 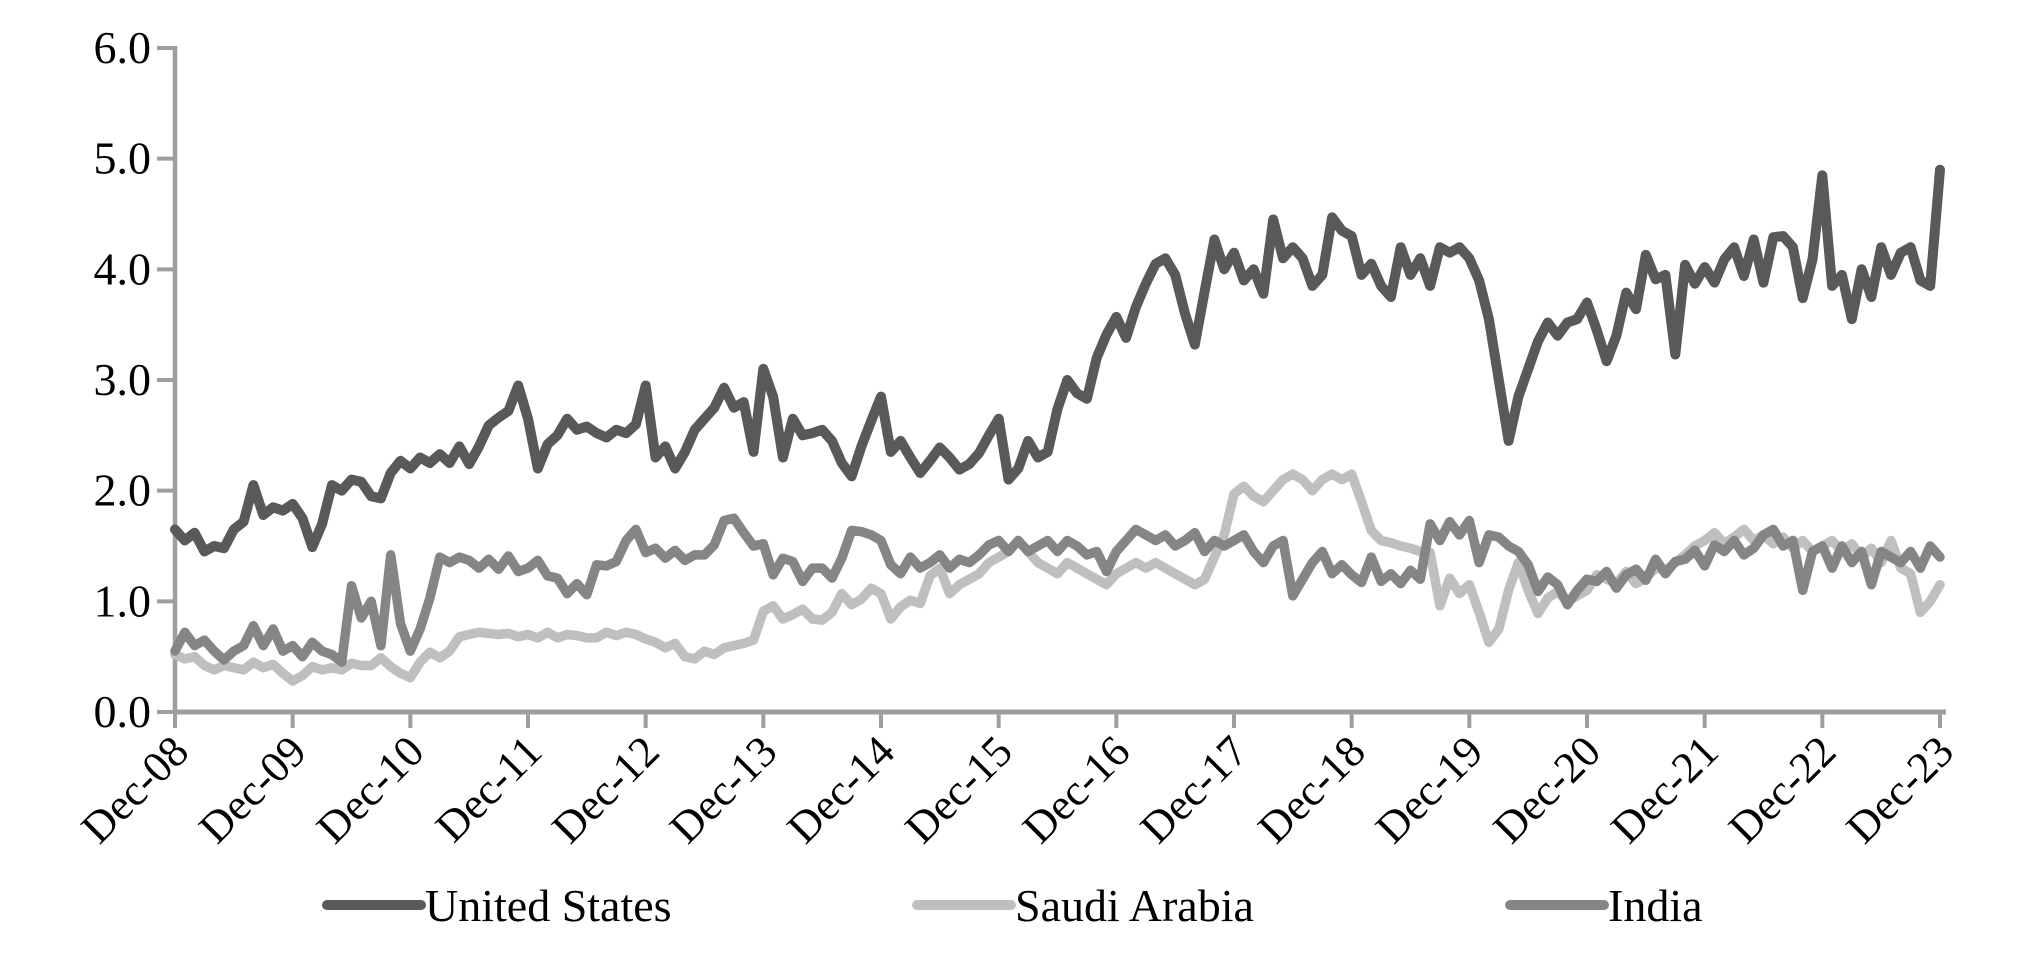 I want to click on y-axis-label: 3.0, so click(x=123, y=379).